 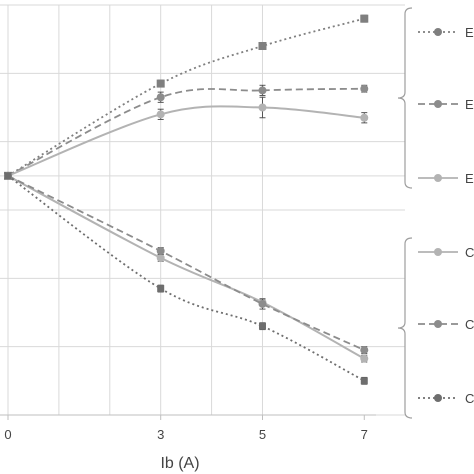 What do you see at coordinates (179, 463) in the screenshot?
I see `x-axis-label: Ib (A)` at bounding box center [179, 463].